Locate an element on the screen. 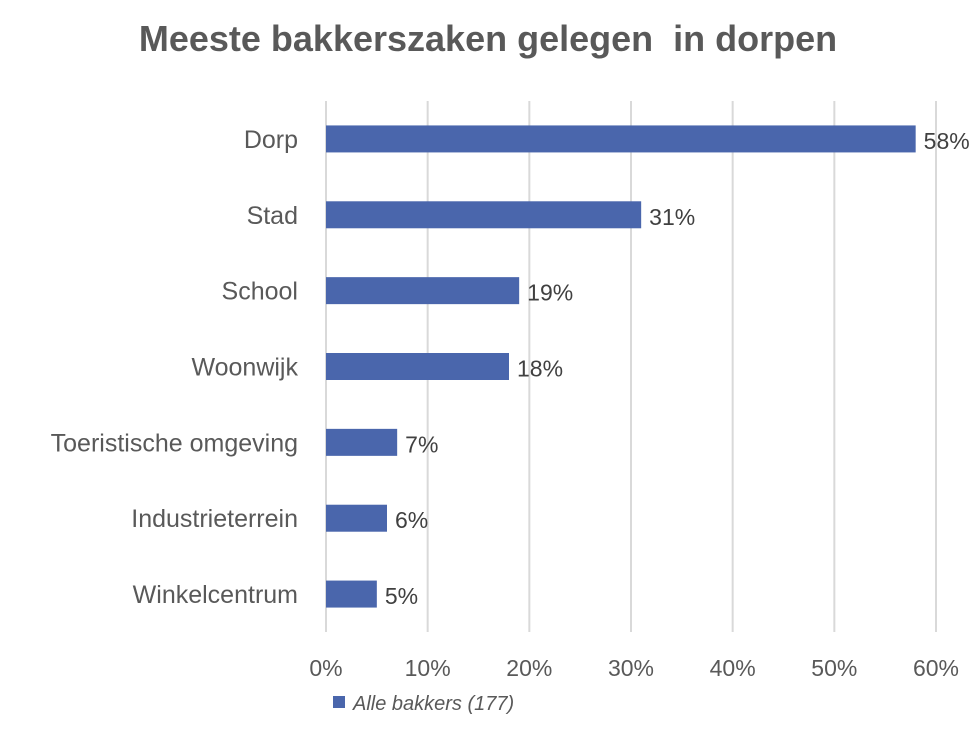 The image size is (976, 739). category-label: Toeristische omgeving is located at coordinates (174, 443).